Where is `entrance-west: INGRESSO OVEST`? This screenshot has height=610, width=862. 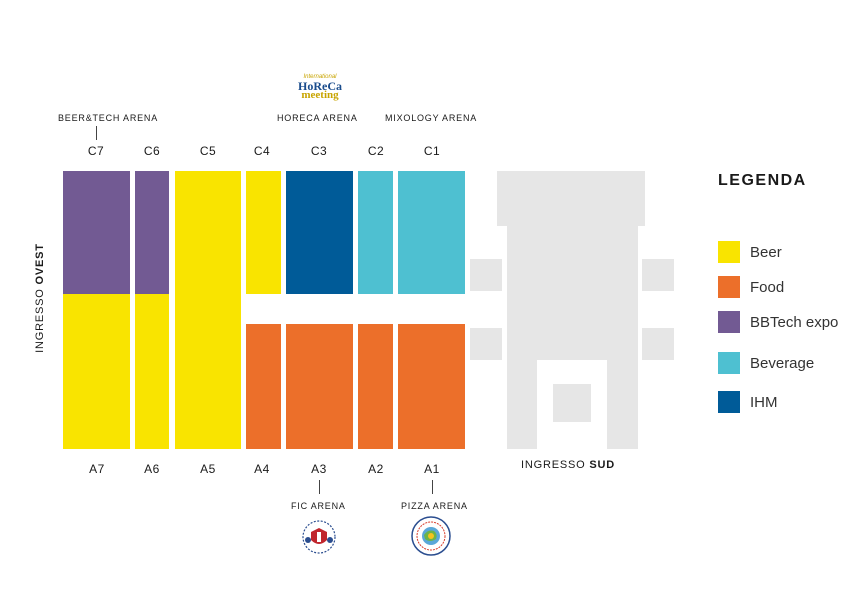
entrance-west: INGRESSO OVEST is located at coordinates (40, 298).